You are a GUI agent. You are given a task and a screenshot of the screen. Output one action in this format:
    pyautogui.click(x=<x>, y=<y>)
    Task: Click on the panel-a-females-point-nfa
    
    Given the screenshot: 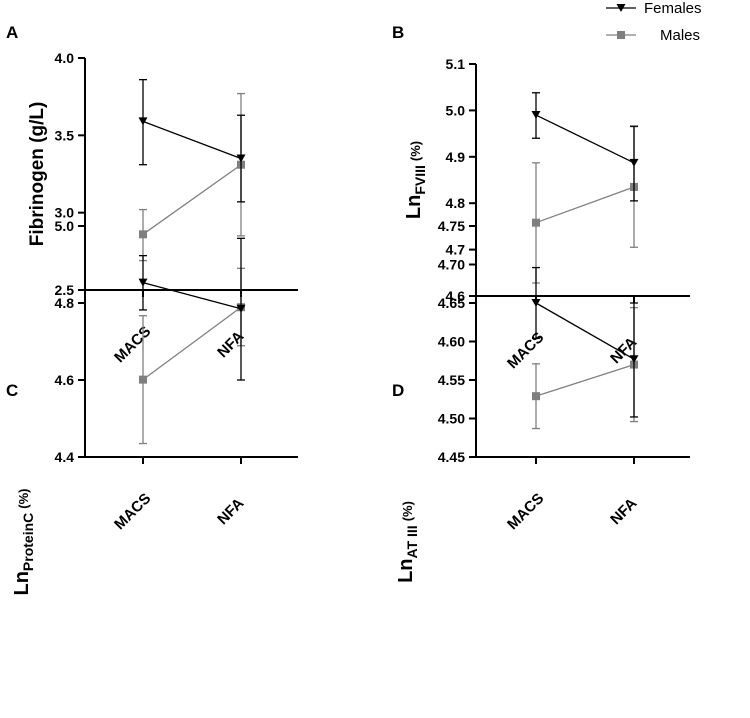 What is the action you would take?
    pyautogui.click(x=241, y=158)
    